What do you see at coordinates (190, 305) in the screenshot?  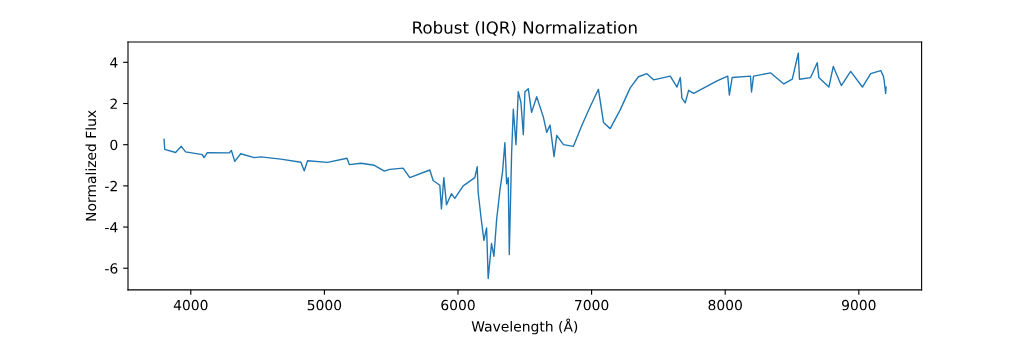 I see `x-tick-label: 4000` at bounding box center [190, 305].